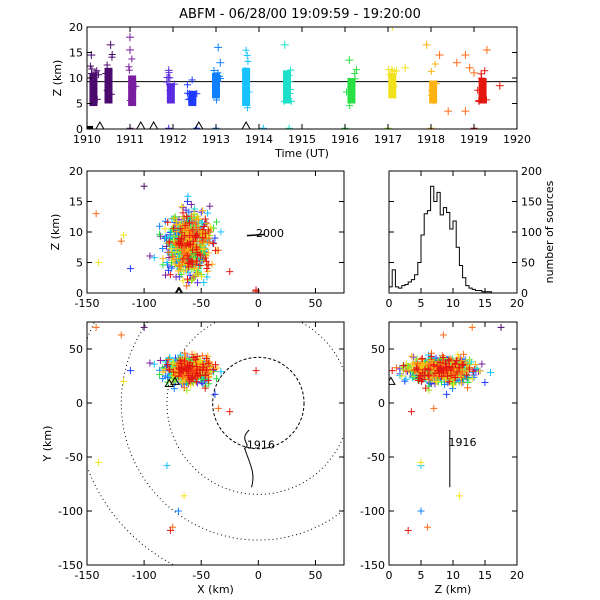 This screenshot has width=600, height=600. I want to click on zy-source, so click(482, 364).